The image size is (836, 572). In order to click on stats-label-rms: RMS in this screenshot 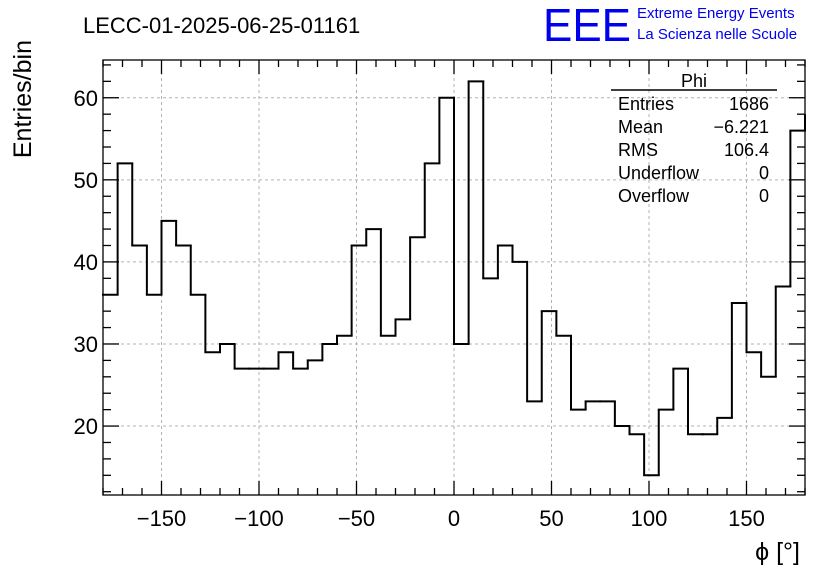, I will do `click(638, 150)`.